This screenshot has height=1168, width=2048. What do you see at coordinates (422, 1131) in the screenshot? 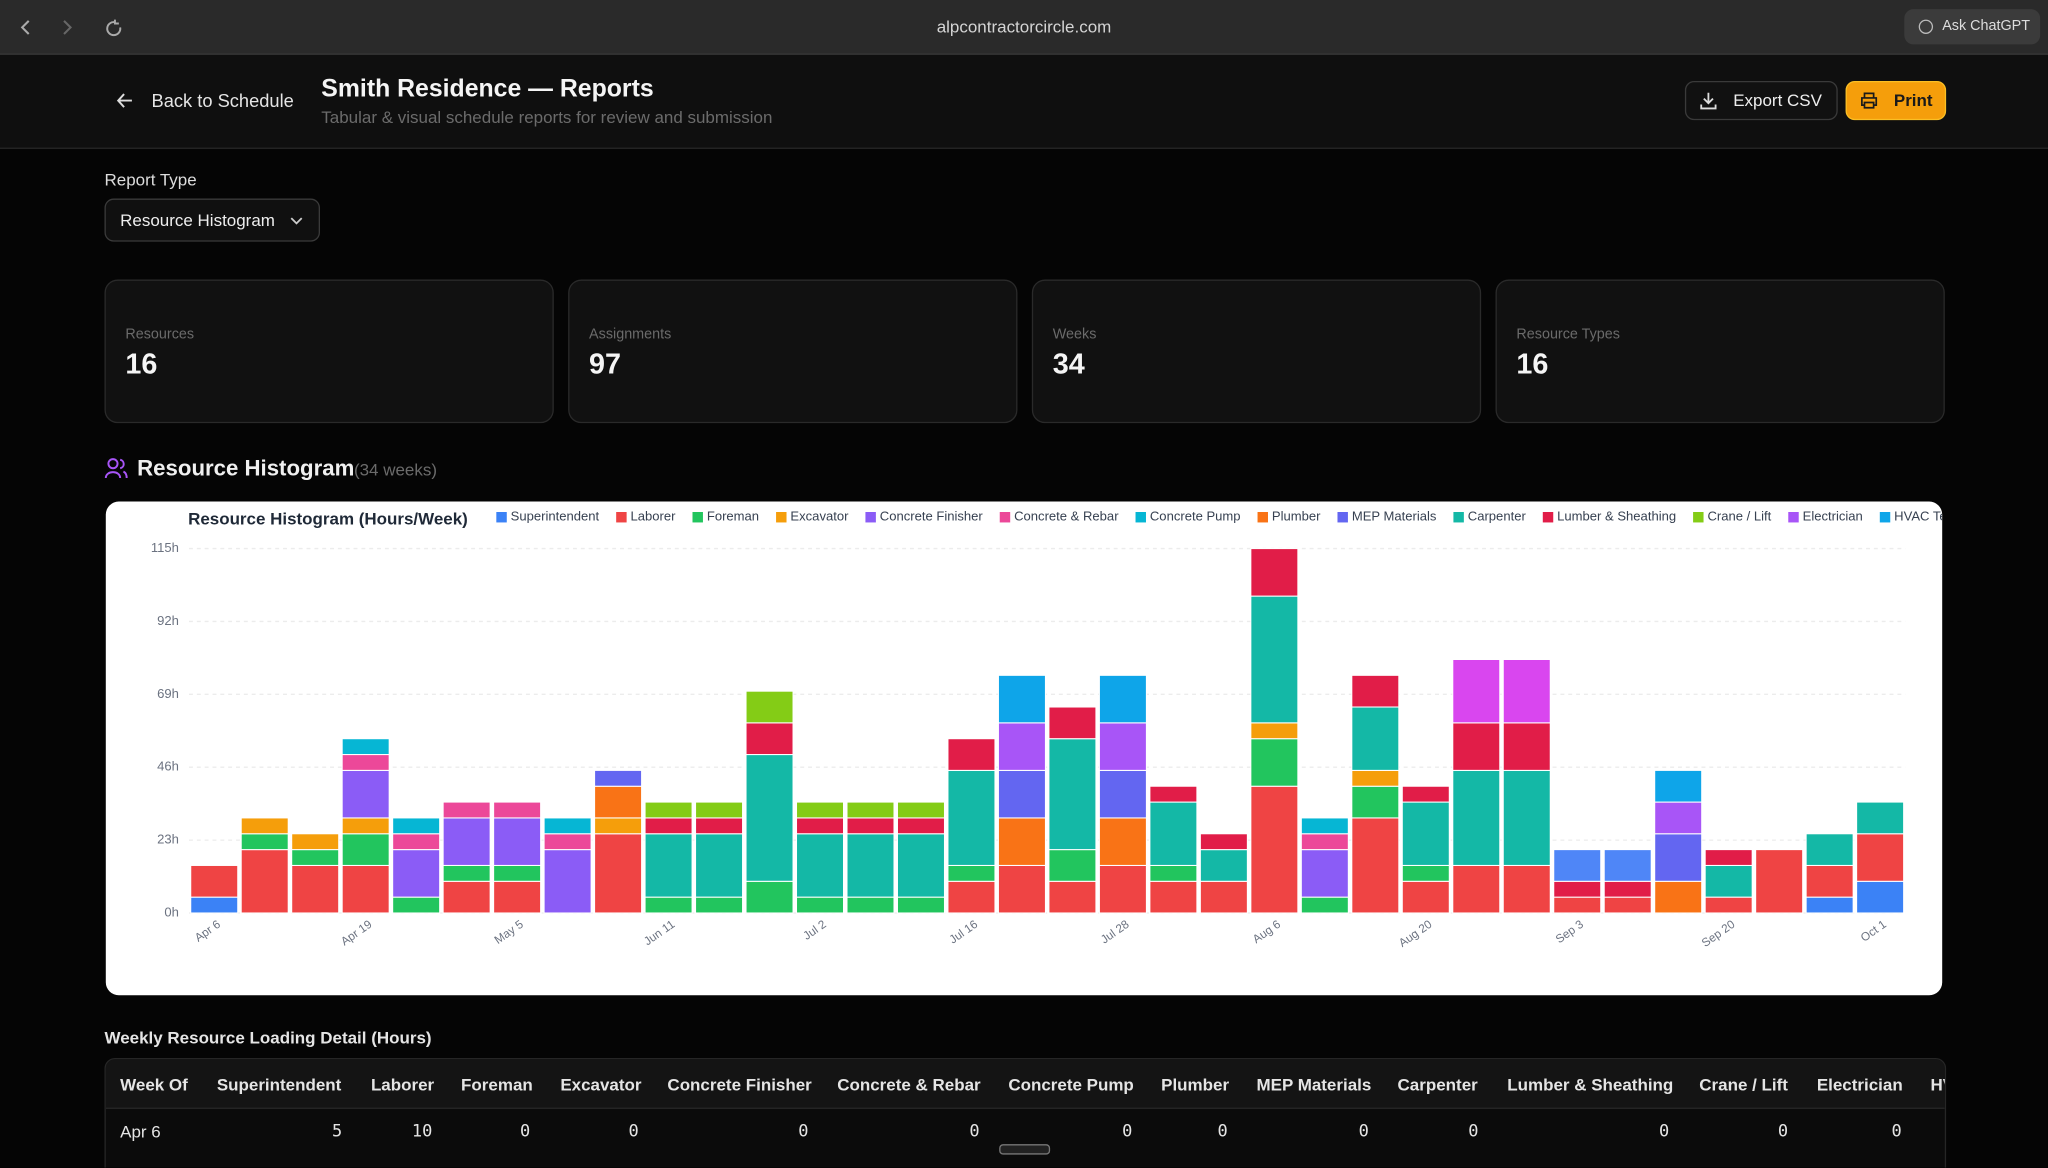
I see `cell: 10` at bounding box center [422, 1131].